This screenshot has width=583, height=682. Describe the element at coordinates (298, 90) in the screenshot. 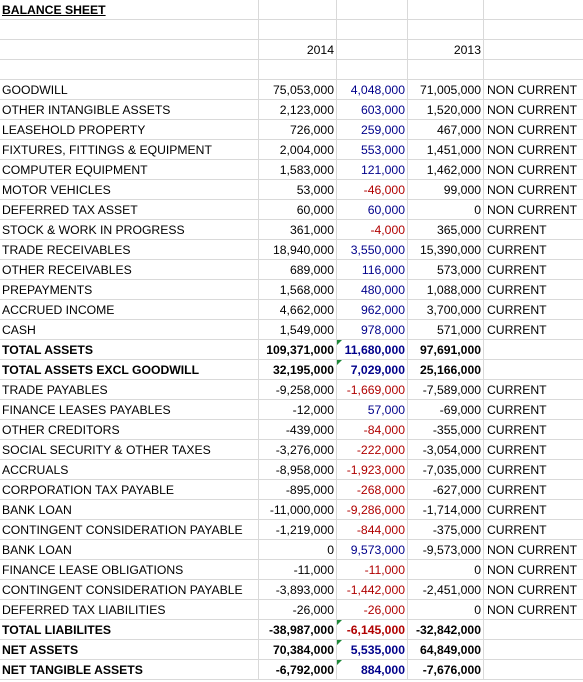

I see `value-2014-cell: 75,053,000` at that location.